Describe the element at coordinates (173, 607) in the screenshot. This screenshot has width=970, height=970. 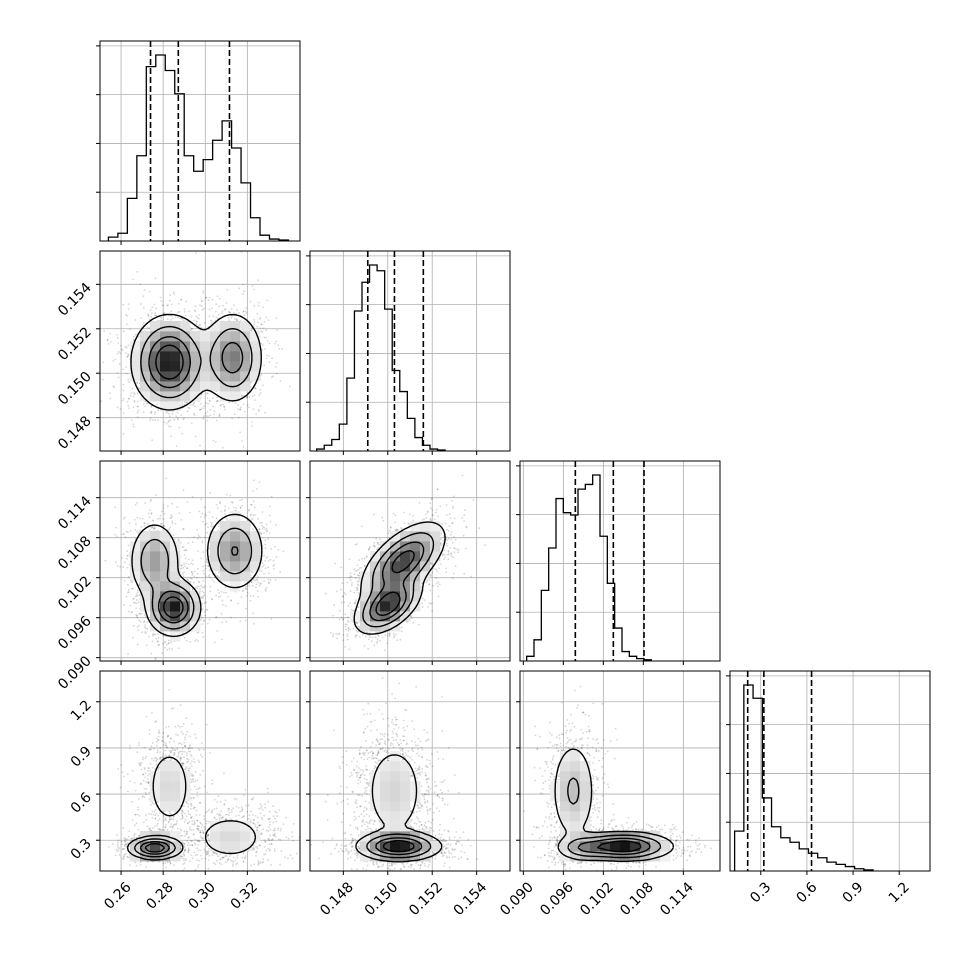
I see `contour-level` at that location.